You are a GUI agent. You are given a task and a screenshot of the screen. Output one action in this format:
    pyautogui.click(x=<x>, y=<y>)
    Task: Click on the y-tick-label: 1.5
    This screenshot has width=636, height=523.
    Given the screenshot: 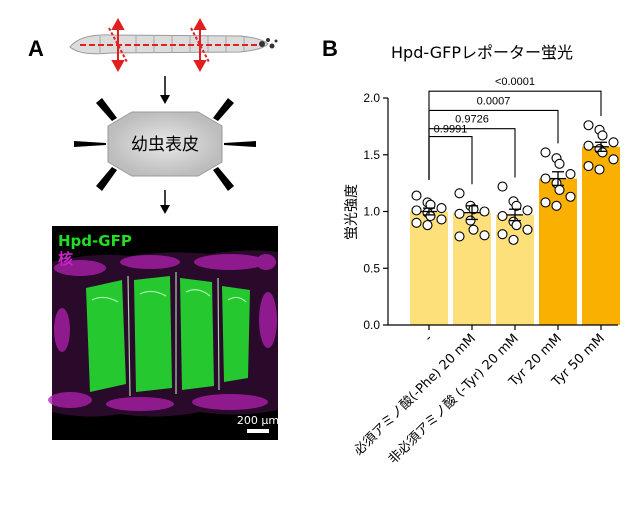 What is the action you would take?
    pyautogui.click(x=371, y=155)
    